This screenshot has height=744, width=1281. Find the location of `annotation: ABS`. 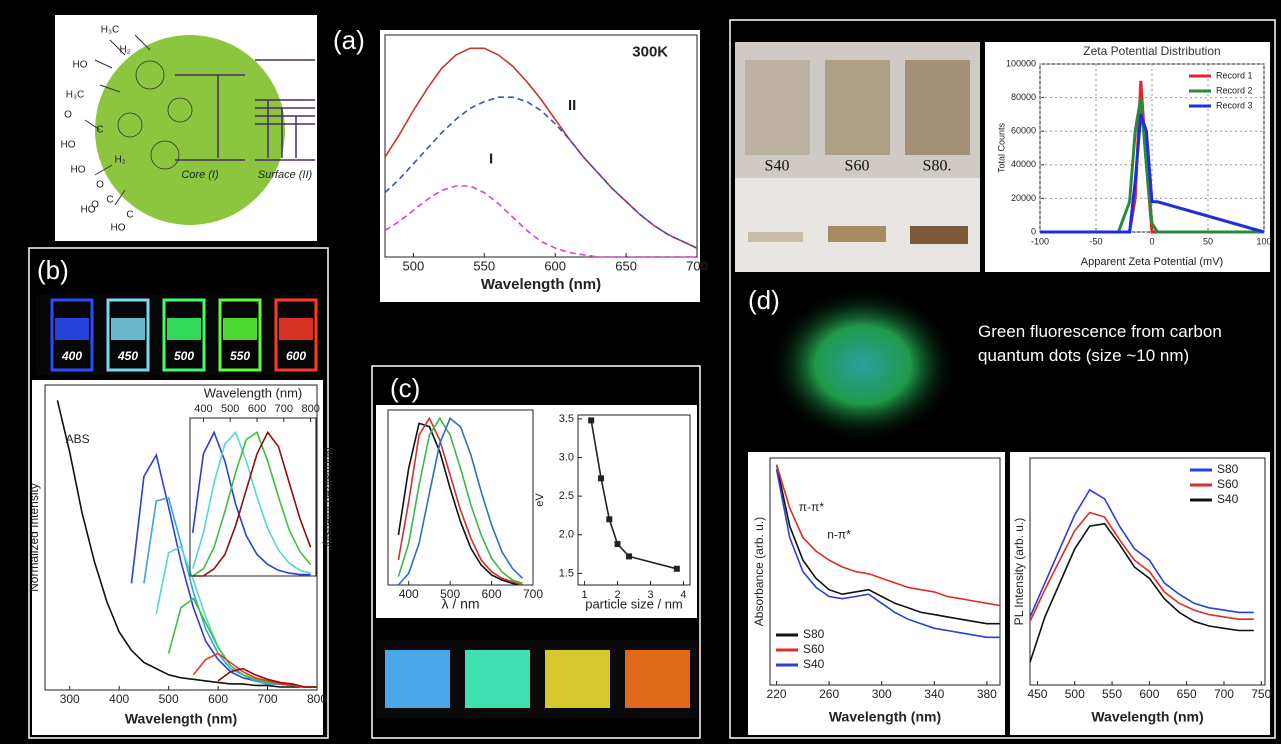

annotation: ABS is located at coordinates (78, 439).